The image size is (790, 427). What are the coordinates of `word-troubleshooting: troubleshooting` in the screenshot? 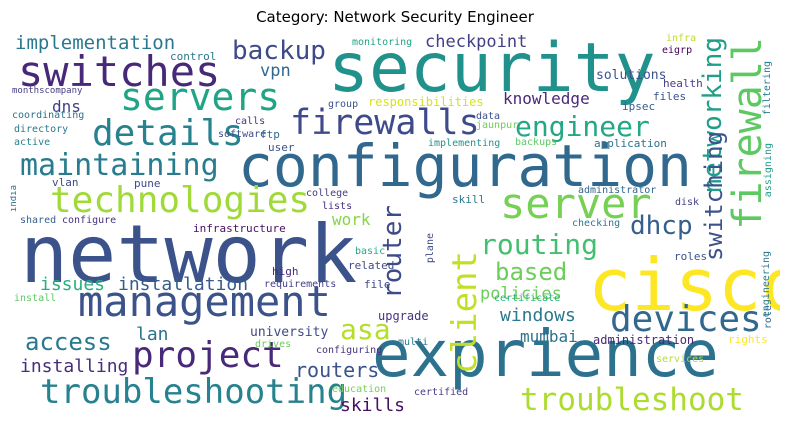 It's located at (194, 392).